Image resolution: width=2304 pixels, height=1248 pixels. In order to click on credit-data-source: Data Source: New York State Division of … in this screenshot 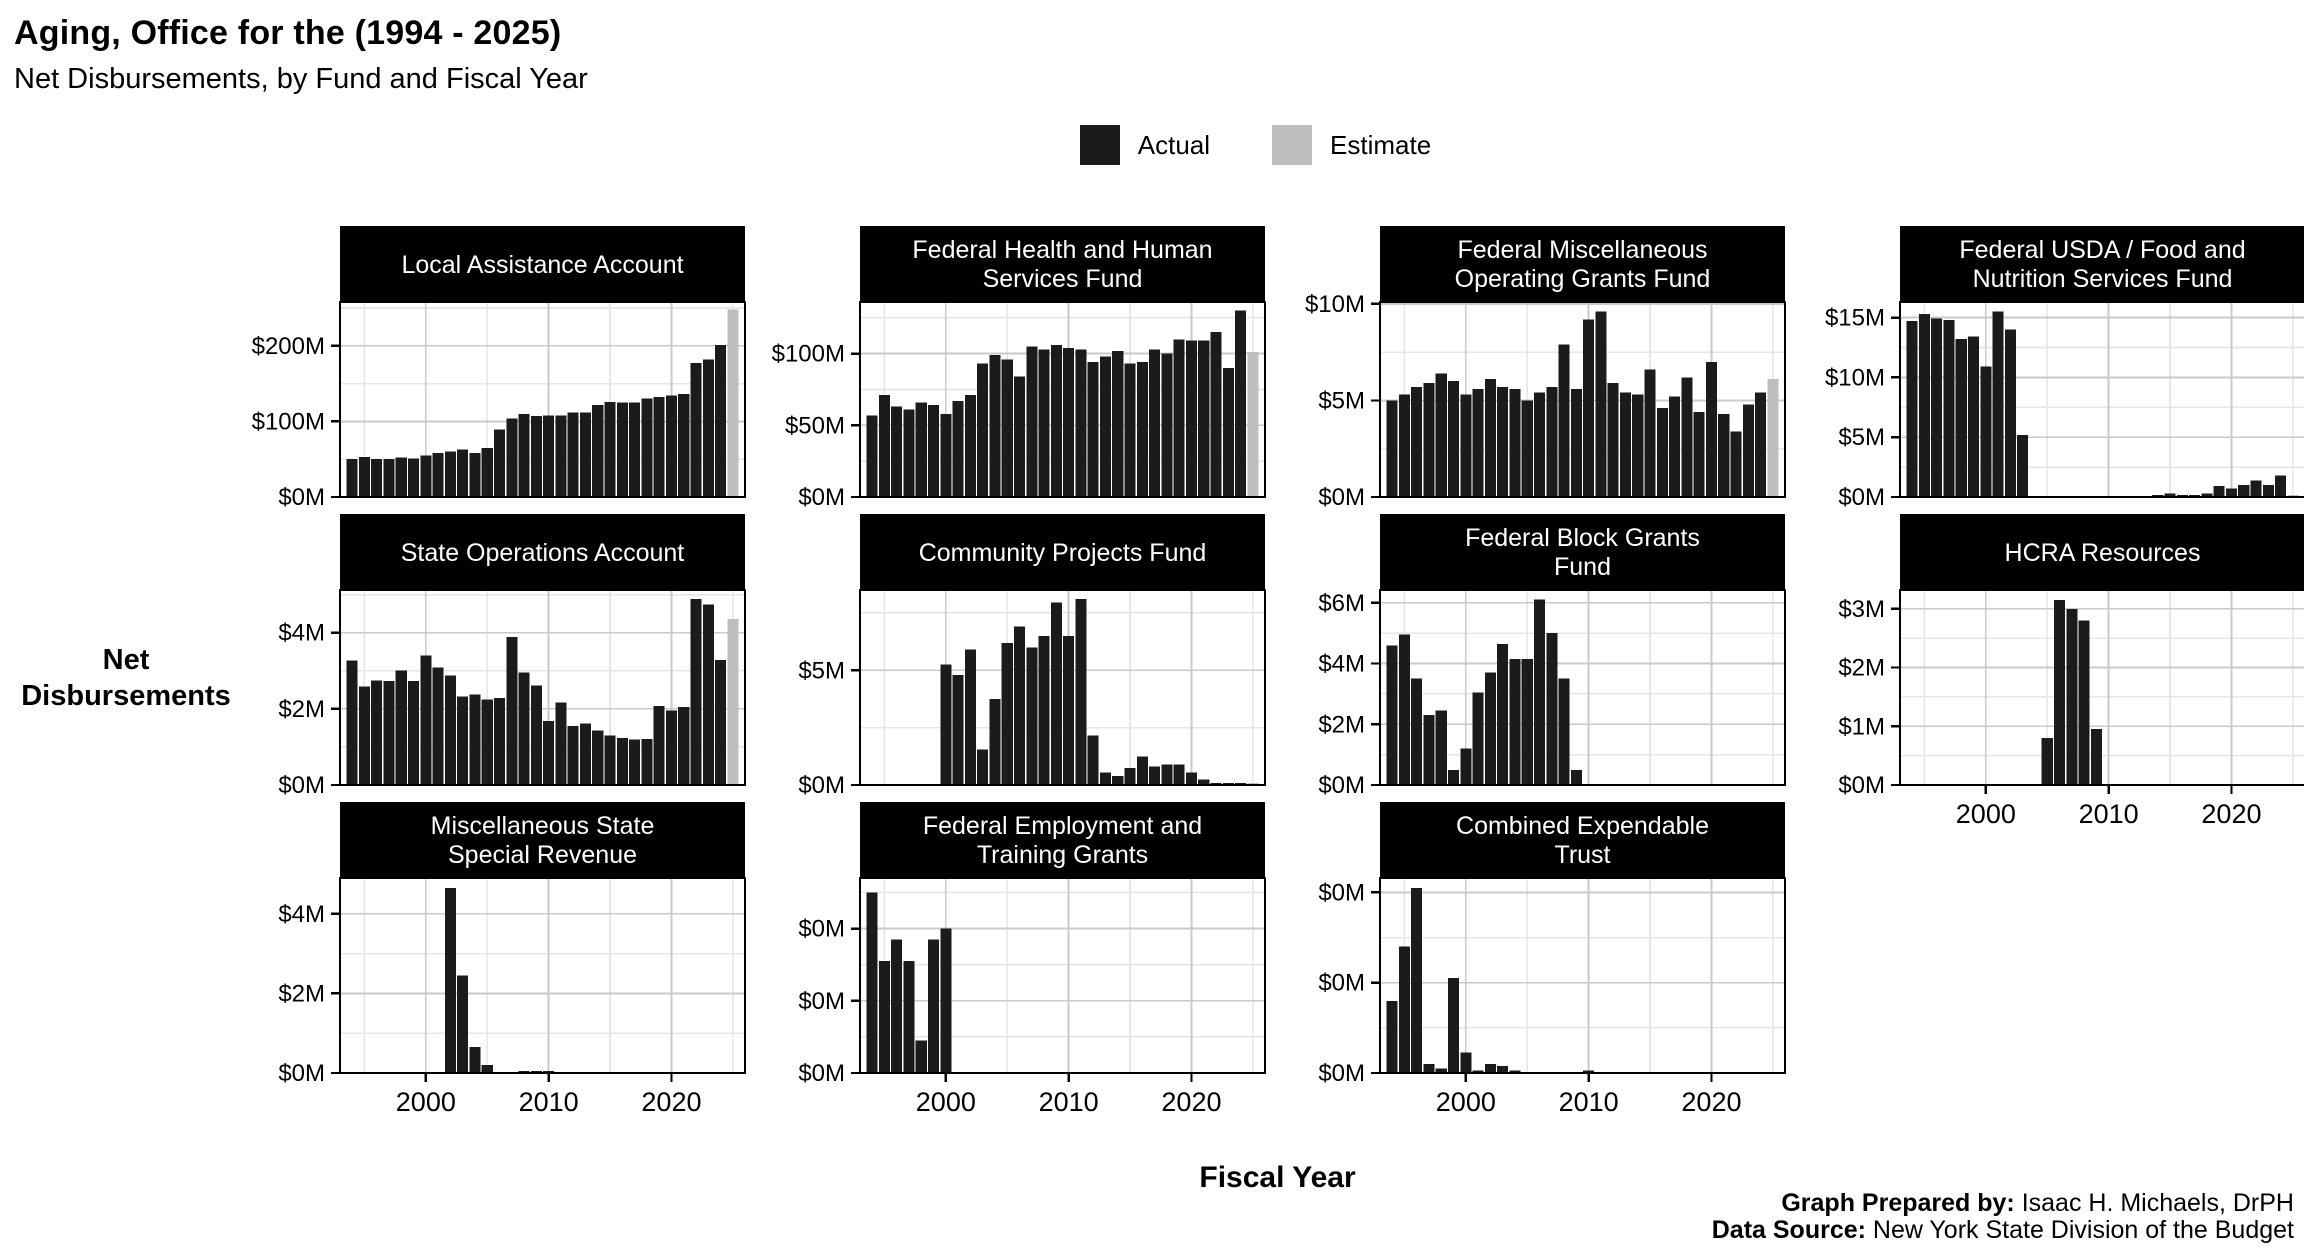, I will do `click(2002, 1229)`.